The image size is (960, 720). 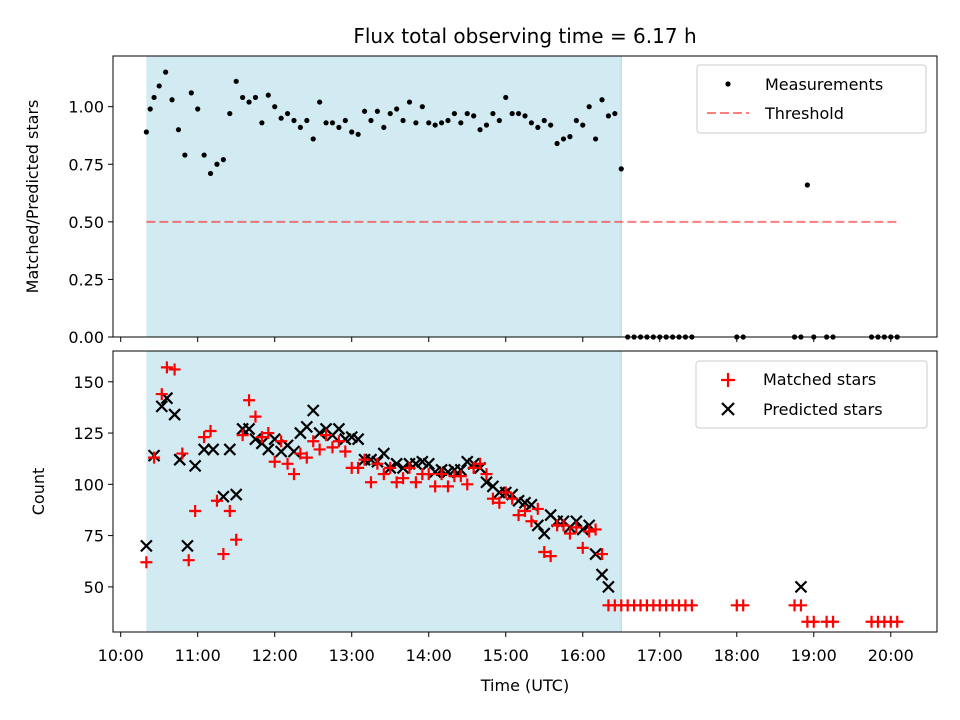 I want to click on y-tick-label: 150, so click(x=88, y=382).